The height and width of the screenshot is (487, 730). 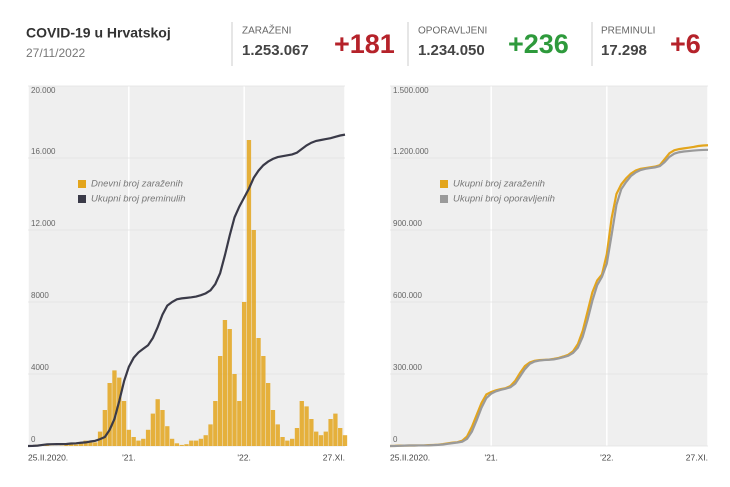 I want to click on title: COVID-19 u Hrvatskoj, so click(x=98, y=33).